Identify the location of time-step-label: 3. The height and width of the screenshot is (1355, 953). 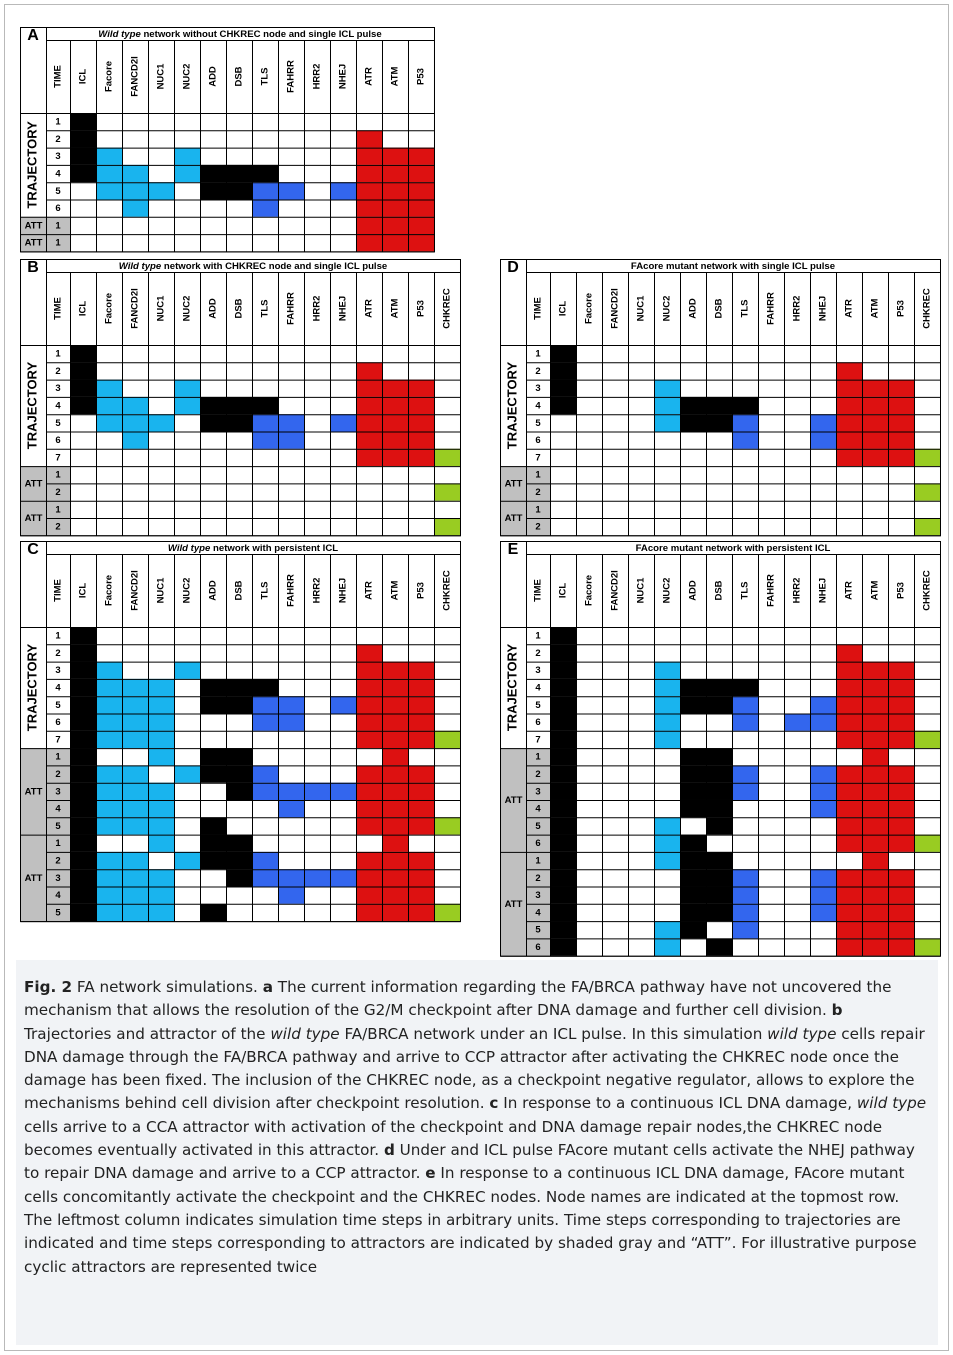
(57, 670).